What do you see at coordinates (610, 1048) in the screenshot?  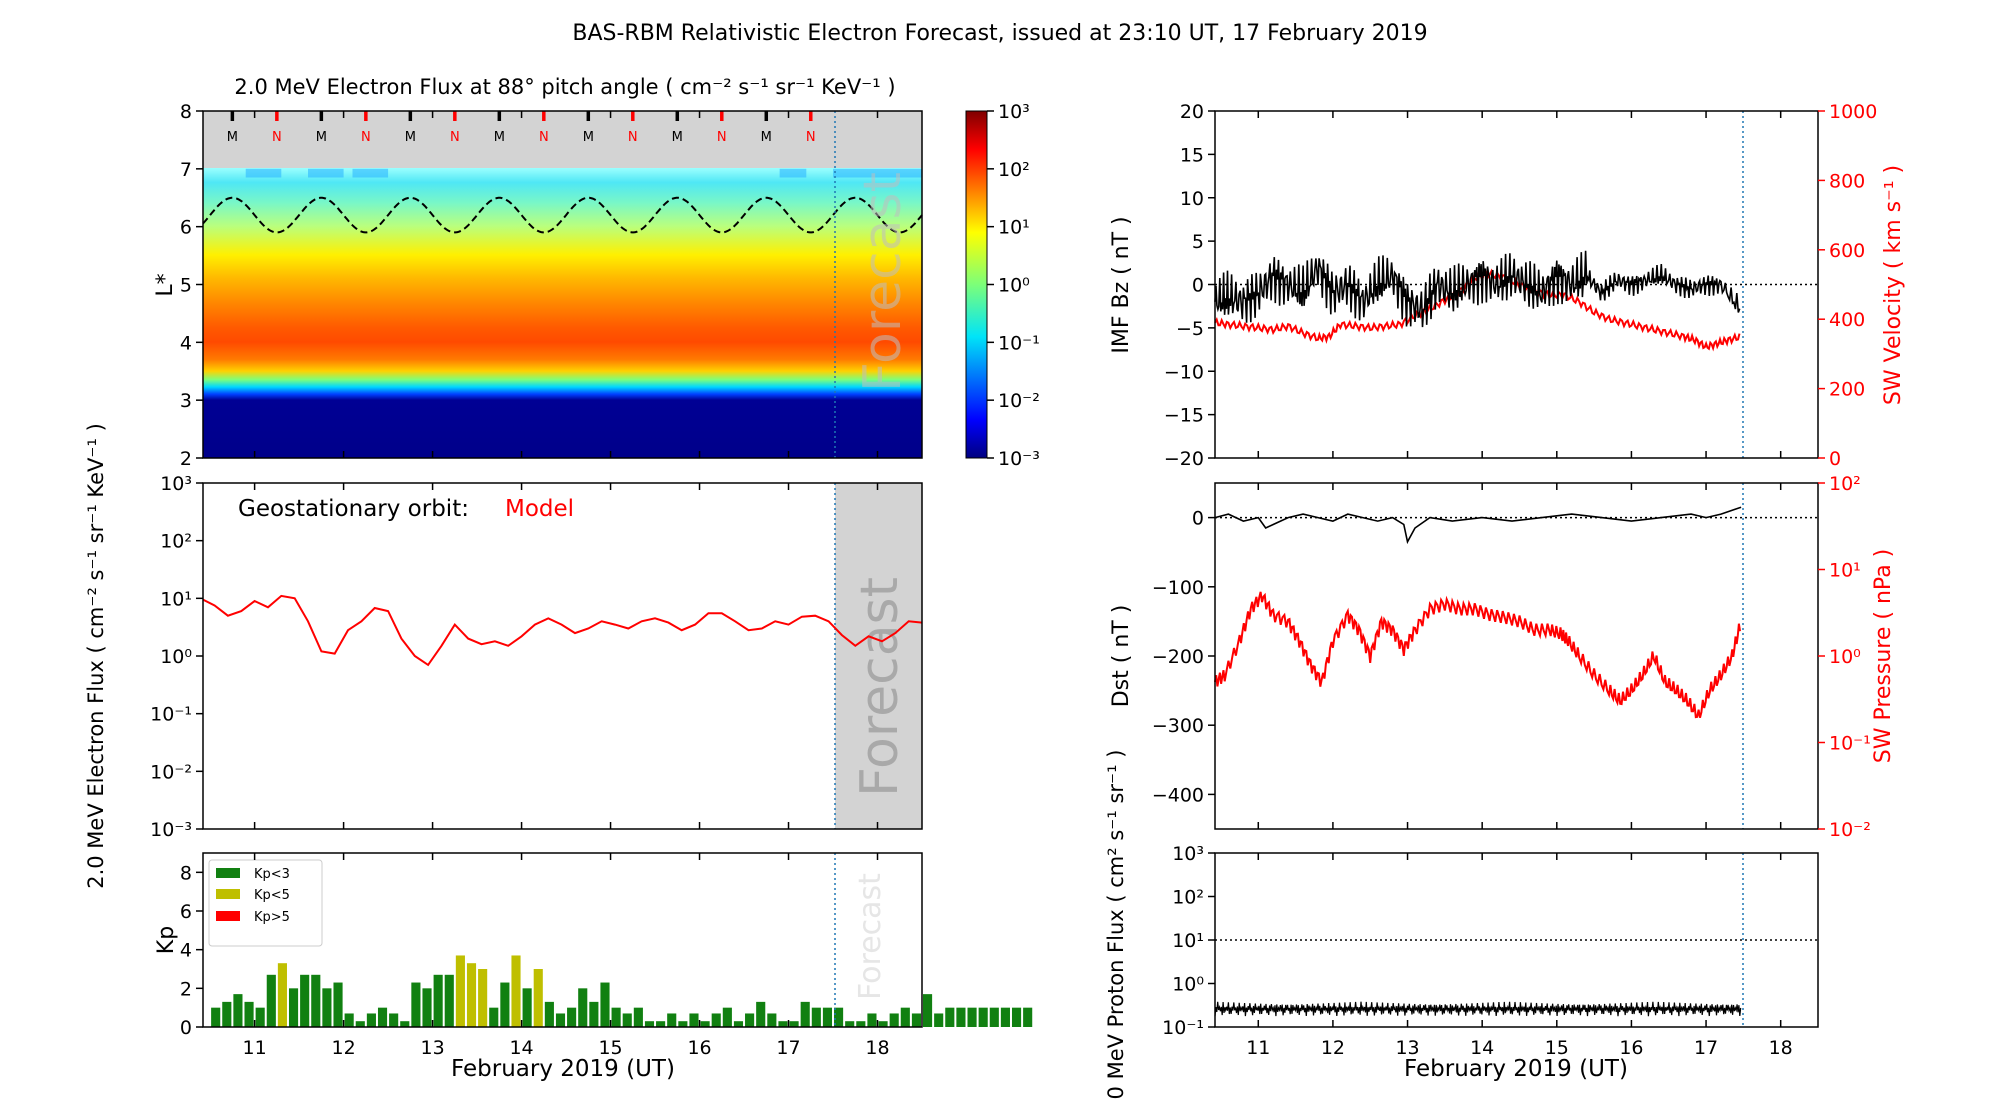 I see `x-tick-label: 15` at bounding box center [610, 1048].